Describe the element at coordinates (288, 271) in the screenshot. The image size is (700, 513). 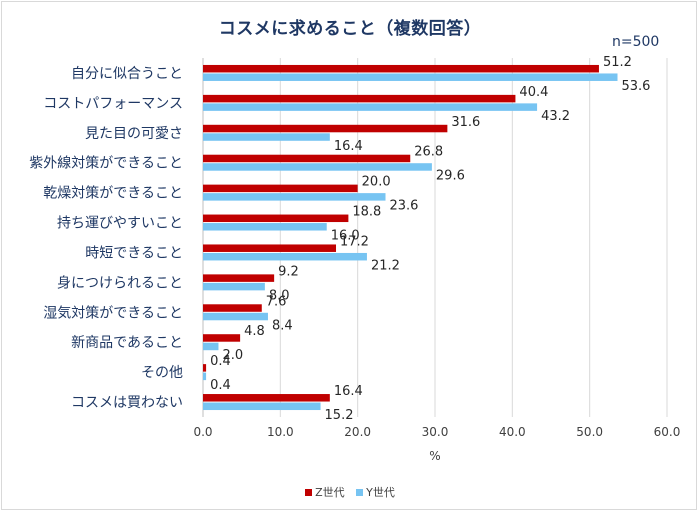
I see `data-label-z: 9.2` at that location.